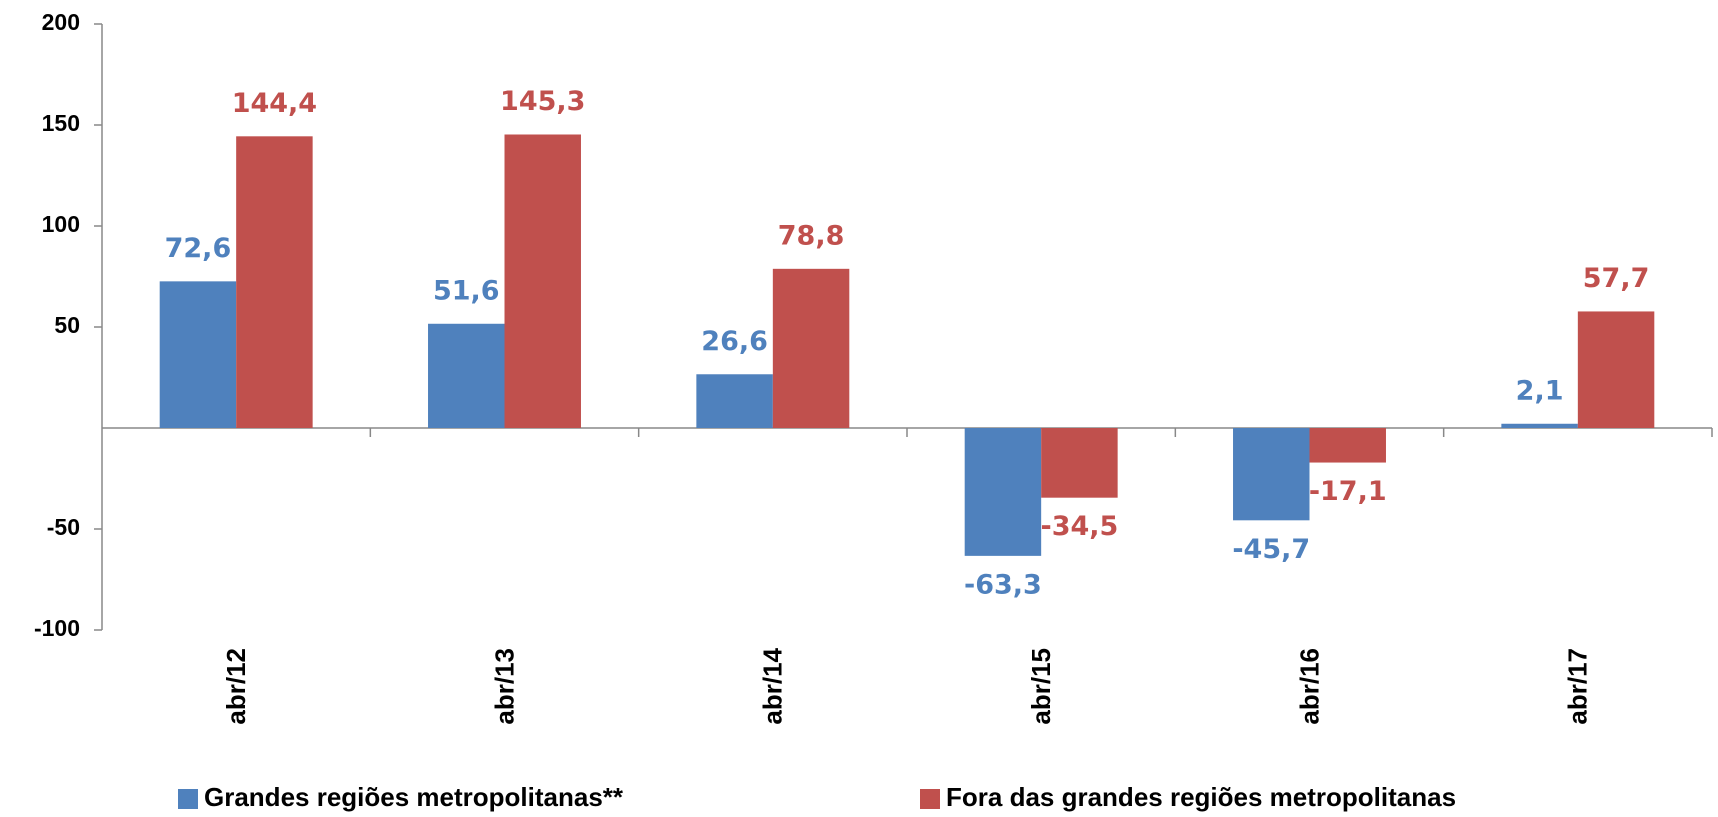 This screenshot has width=1718, height=817. What do you see at coordinates (734, 341) in the screenshot?
I see `value-label: 26,6` at bounding box center [734, 341].